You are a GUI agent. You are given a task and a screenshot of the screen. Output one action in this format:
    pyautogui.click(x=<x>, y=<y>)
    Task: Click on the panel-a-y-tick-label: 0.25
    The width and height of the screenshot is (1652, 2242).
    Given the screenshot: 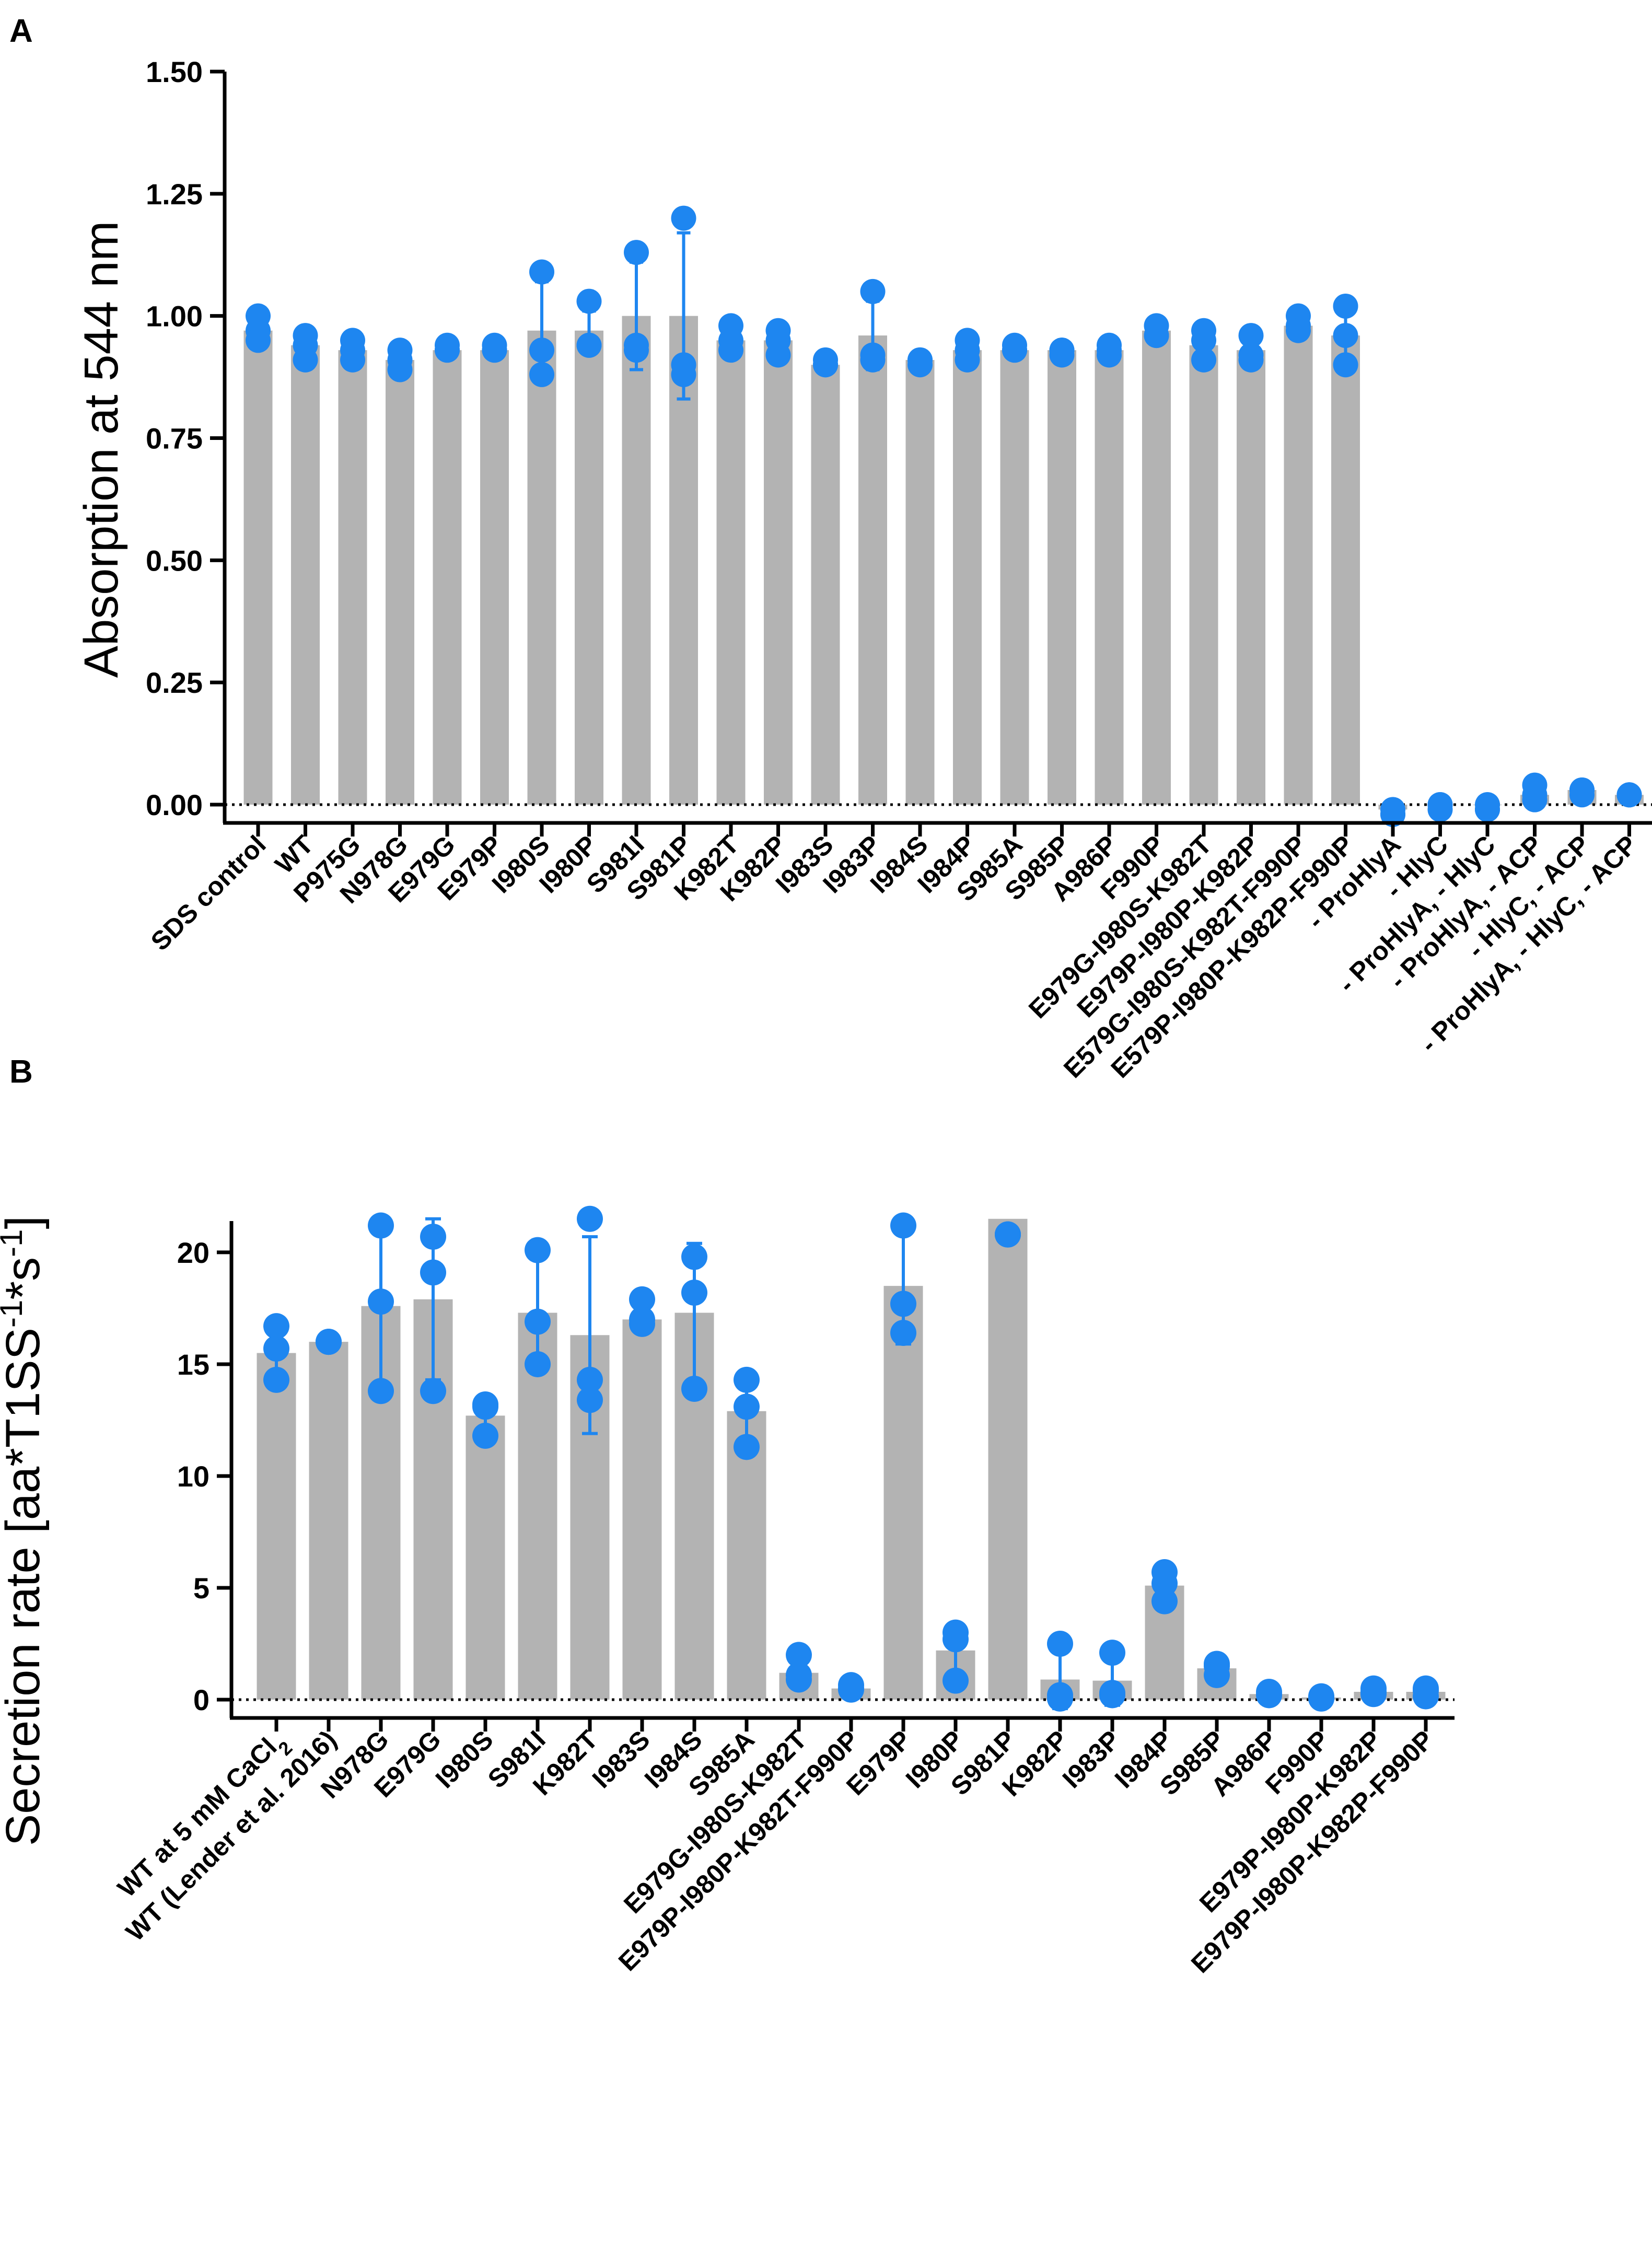 What is the action you would take?
    pyautogui.click(x=175, y=682)
    